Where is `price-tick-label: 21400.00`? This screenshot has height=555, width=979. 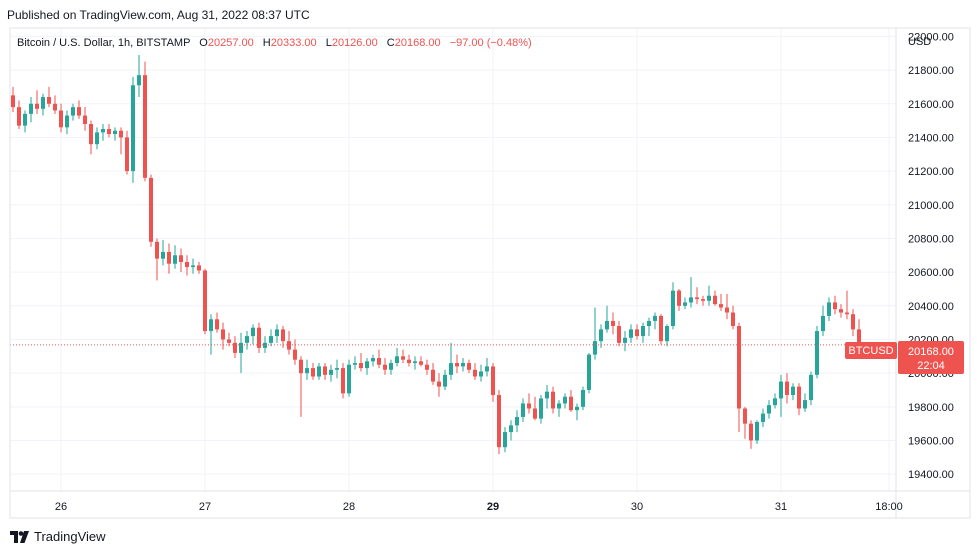 price-tick-label: 21400.00 is located at coordinates (931, 138).